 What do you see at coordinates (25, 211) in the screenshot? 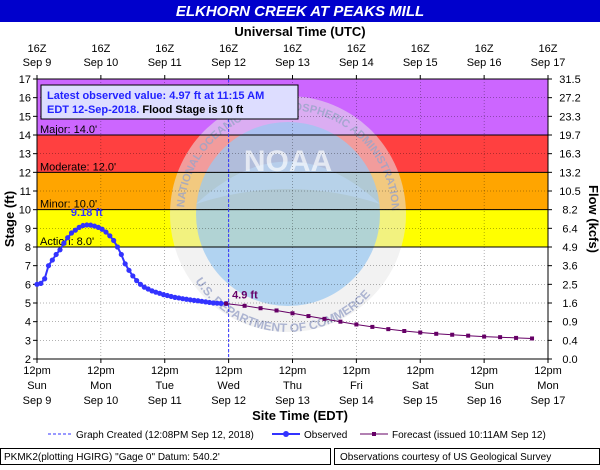
I see `y-tick-label: 10` at bounding box center [25, 211].